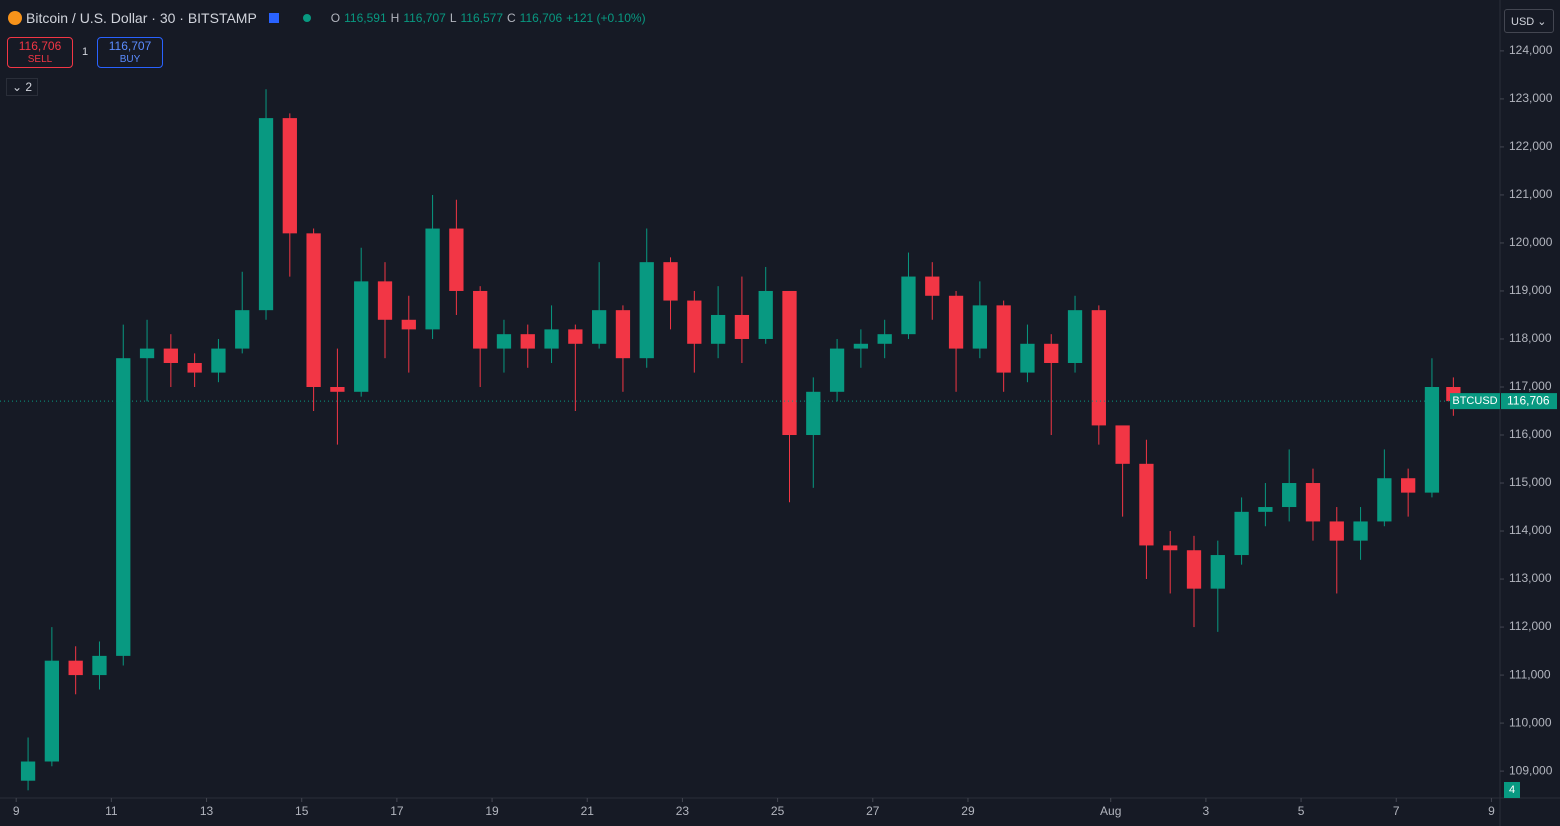 This screenshot has width=1560, height=826. Describe the element at coordinates (1396, 811) in the screenshot. I see `x-tick-label: 7` at that location.